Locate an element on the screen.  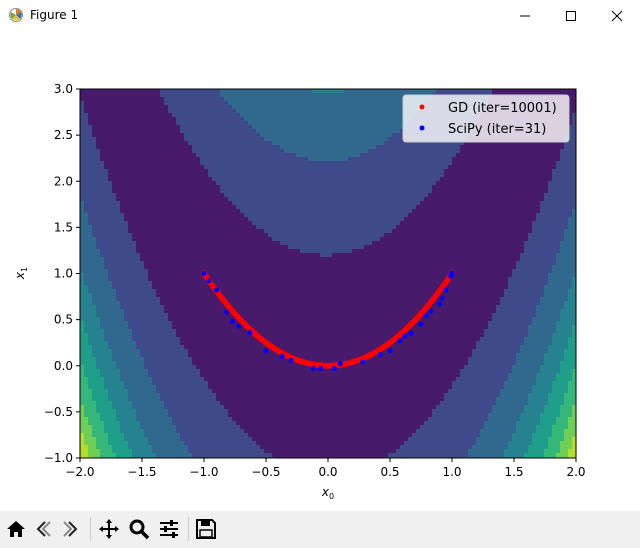
maximize-button is located at coordinates (571, 15).